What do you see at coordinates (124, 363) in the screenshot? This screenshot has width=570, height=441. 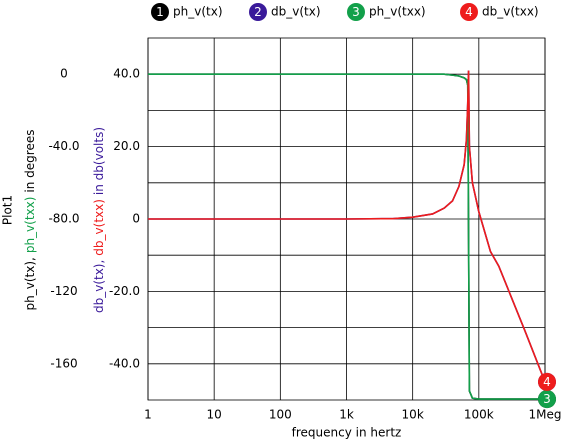 I see `y-tick-label: -40.0` at bounding box center [124, 363].